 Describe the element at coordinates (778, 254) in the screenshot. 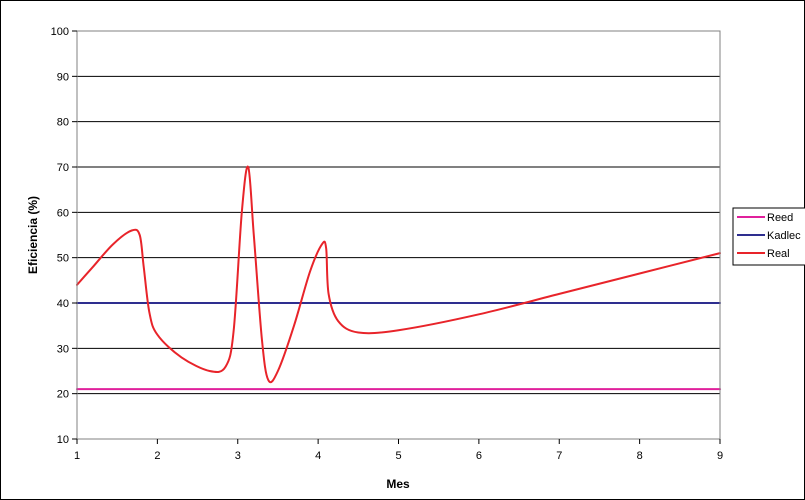

I see `legend-label-real: Real` at that location.